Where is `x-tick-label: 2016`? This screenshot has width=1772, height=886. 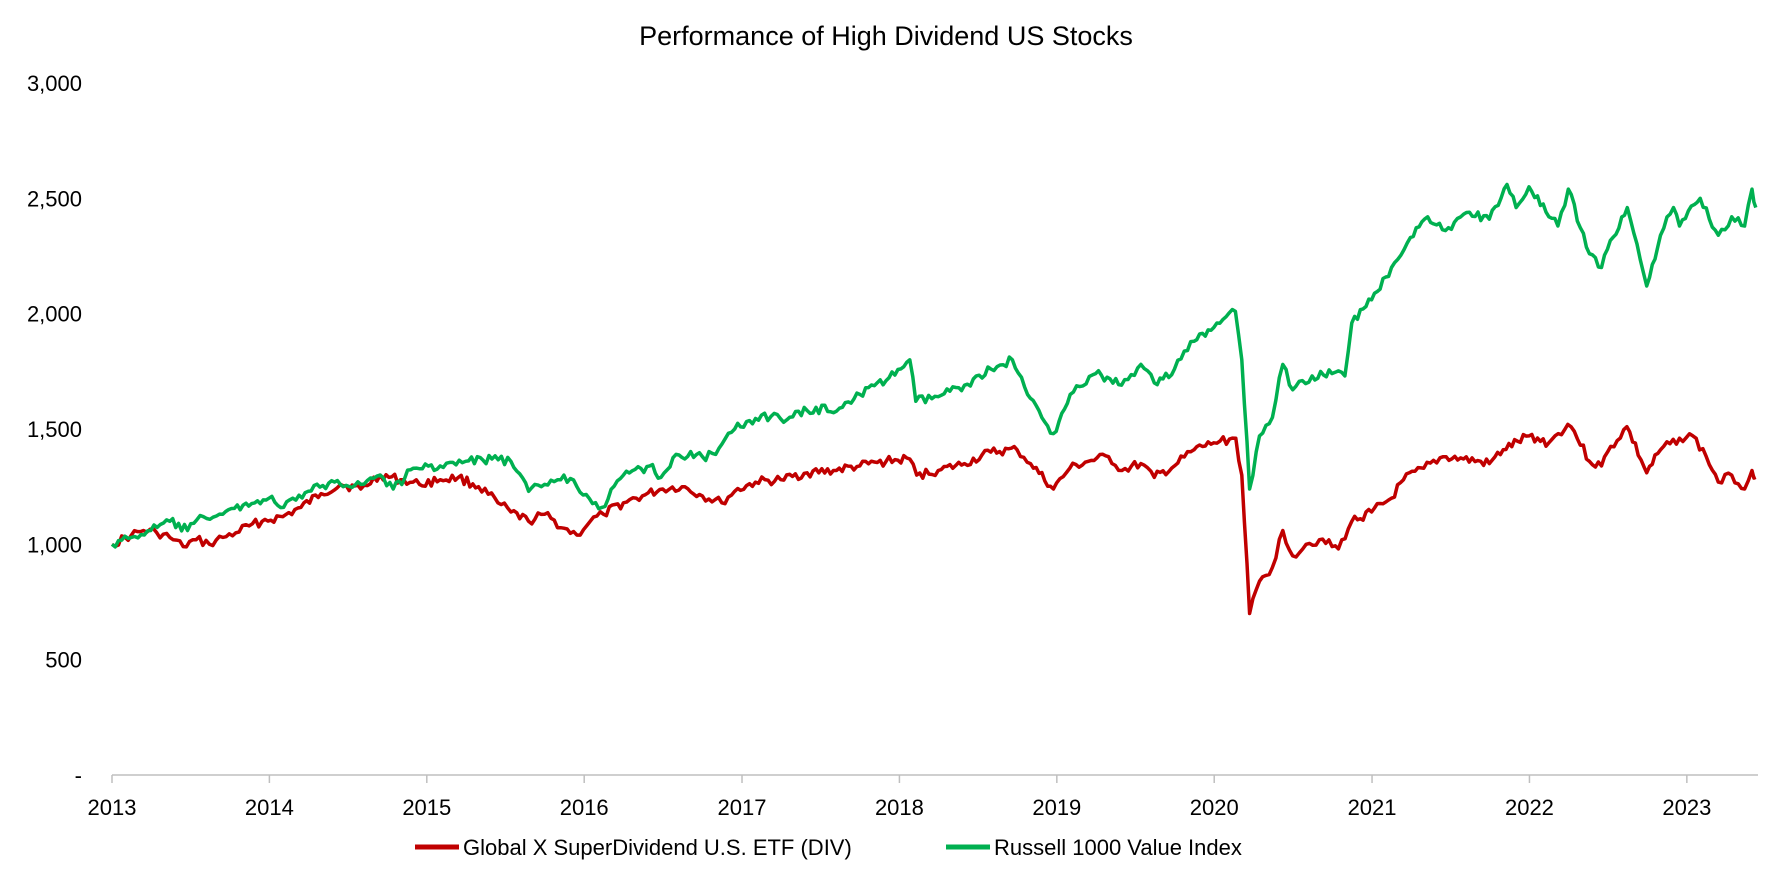 x-tick-label: 2016 is located at coordinates (584, 807).